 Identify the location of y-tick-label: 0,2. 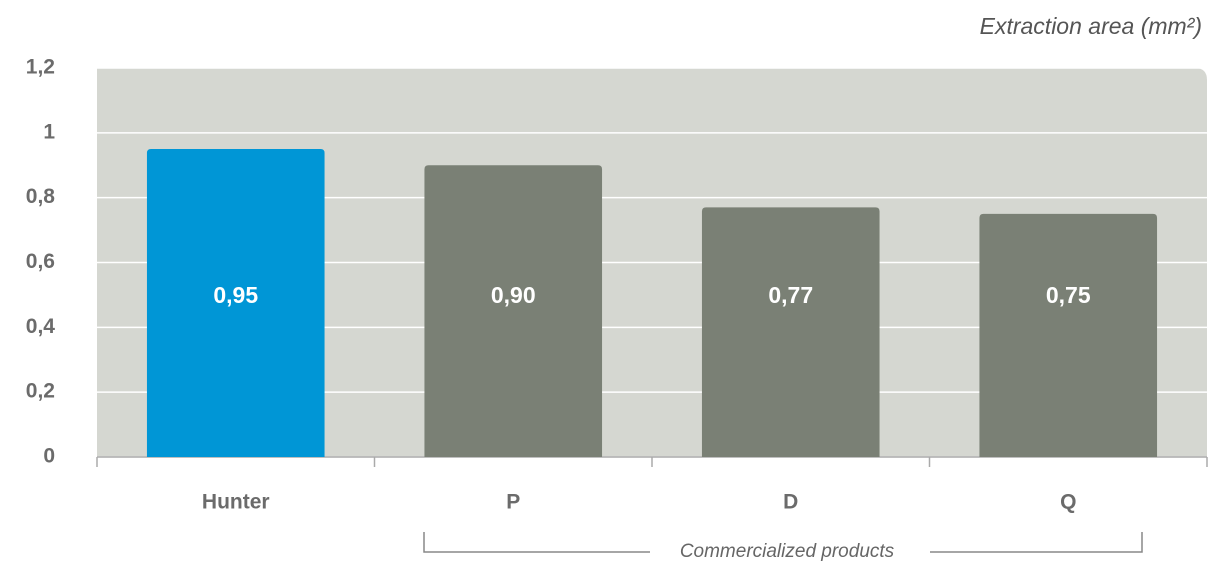
(40, 391).